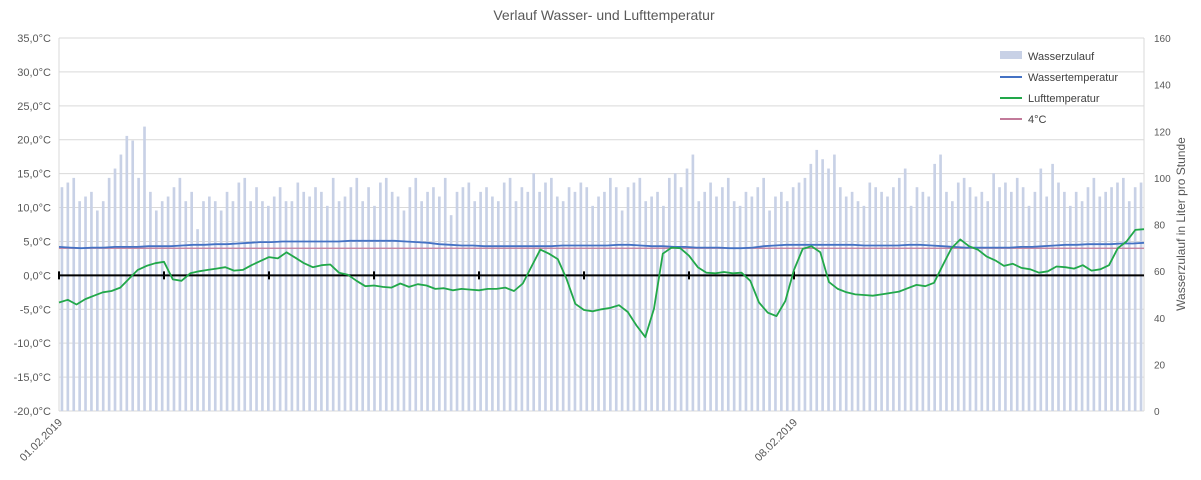 Image resolution: width=1201 pixels, height=480 pixels. I want to click on legend-label: Lufttemperatur, so click(1064, 99).